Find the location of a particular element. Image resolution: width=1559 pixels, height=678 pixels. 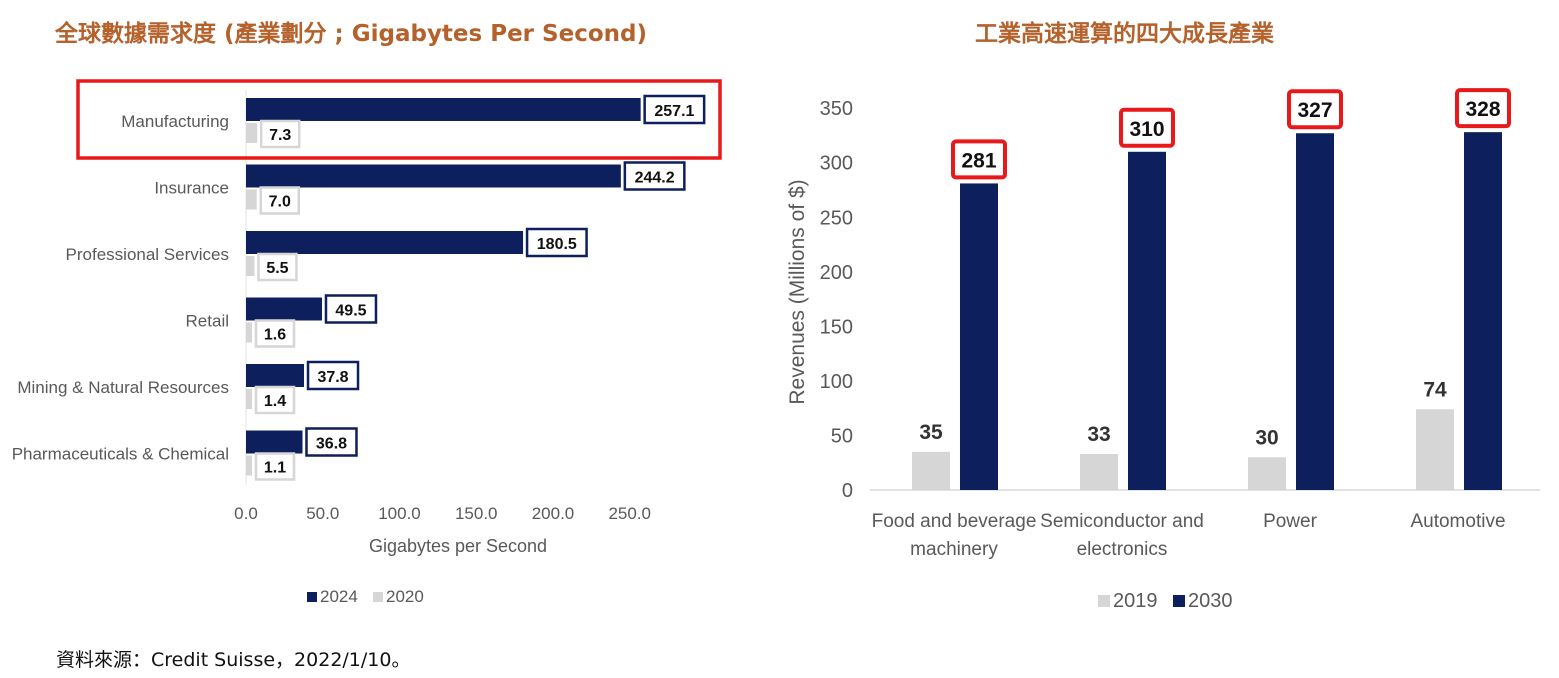

value-label-2019: 35 is located at coordinates (931, 432).